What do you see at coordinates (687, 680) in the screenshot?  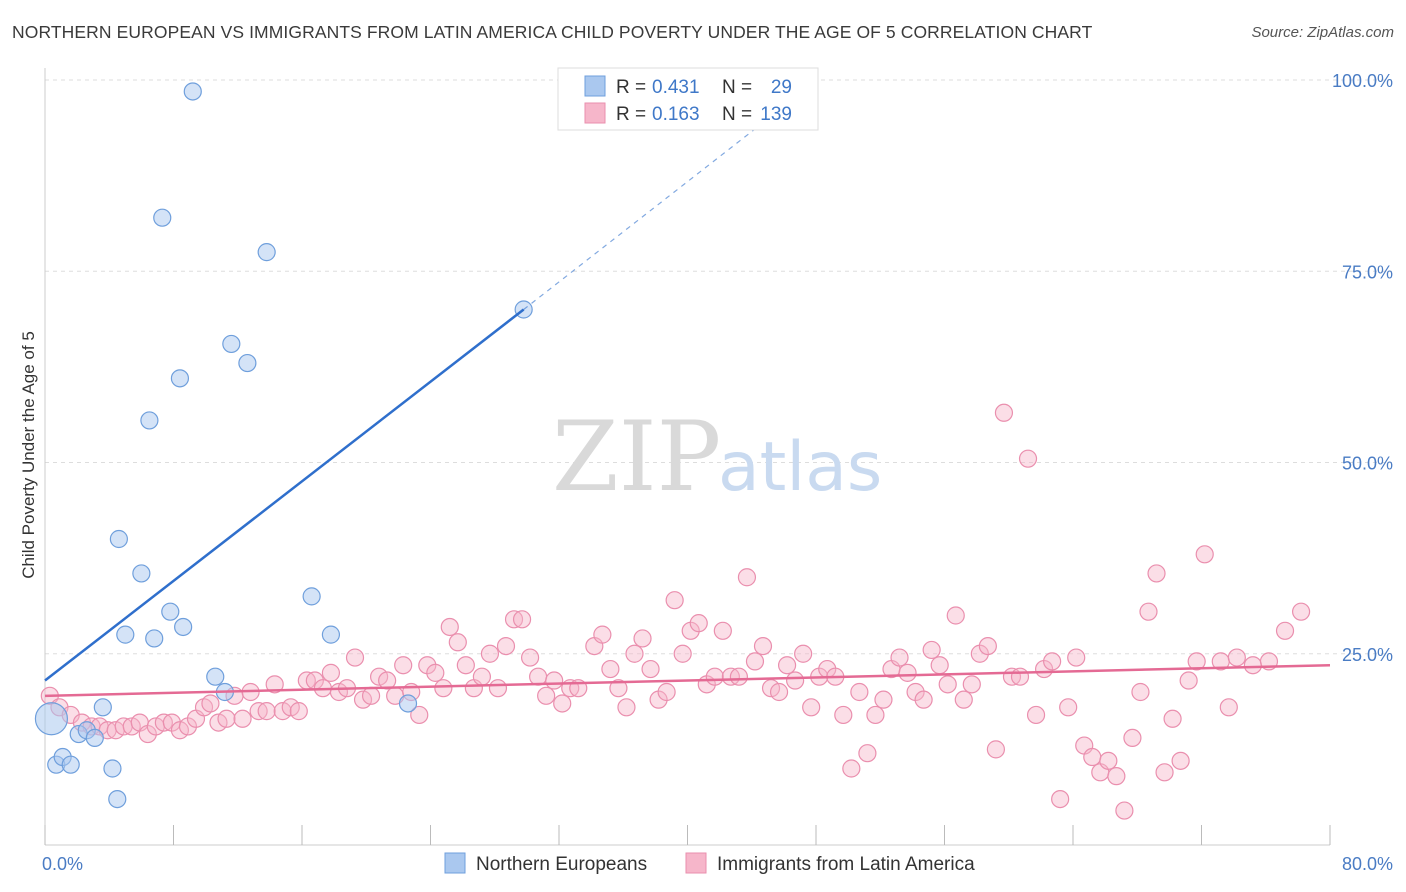 I see `pink-trend-line` at bounding box center [687, 680].